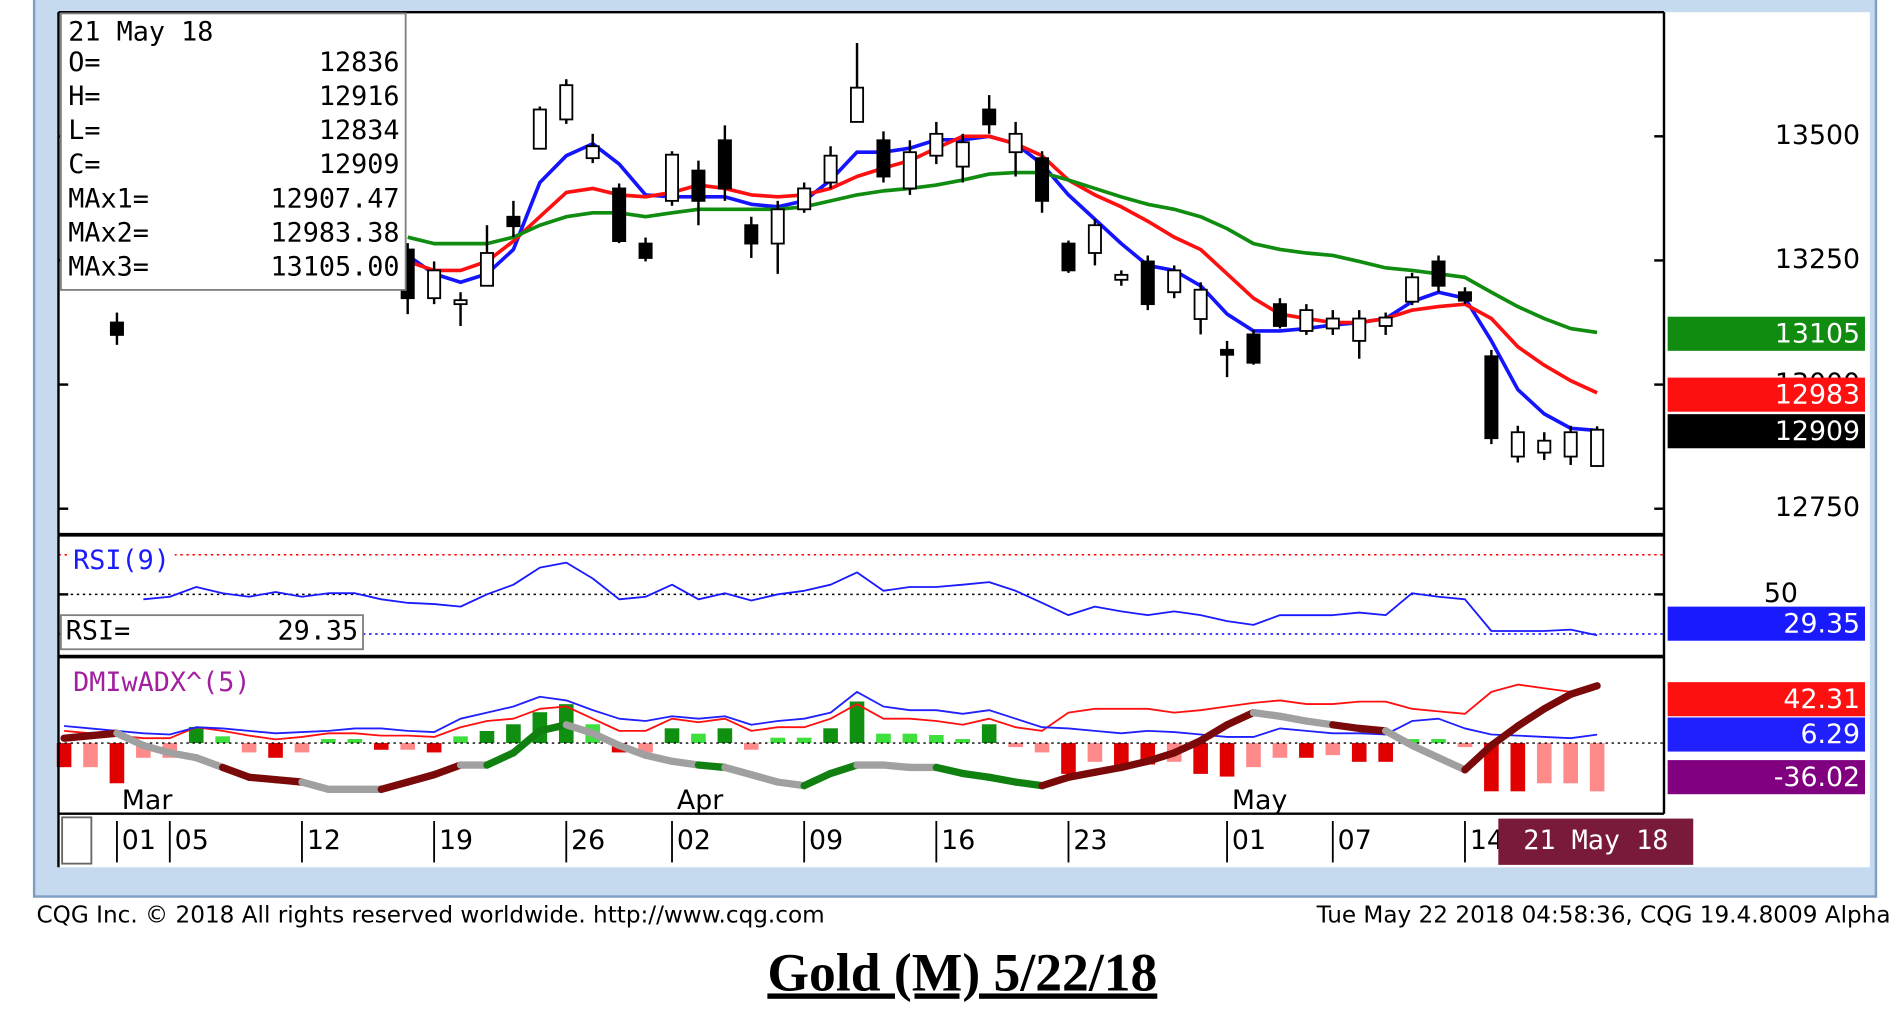 Image resolution: width=1893 pixels, height=1022 pixels. I want to click on rsi-box-value: 29.35, so click(318, 631).